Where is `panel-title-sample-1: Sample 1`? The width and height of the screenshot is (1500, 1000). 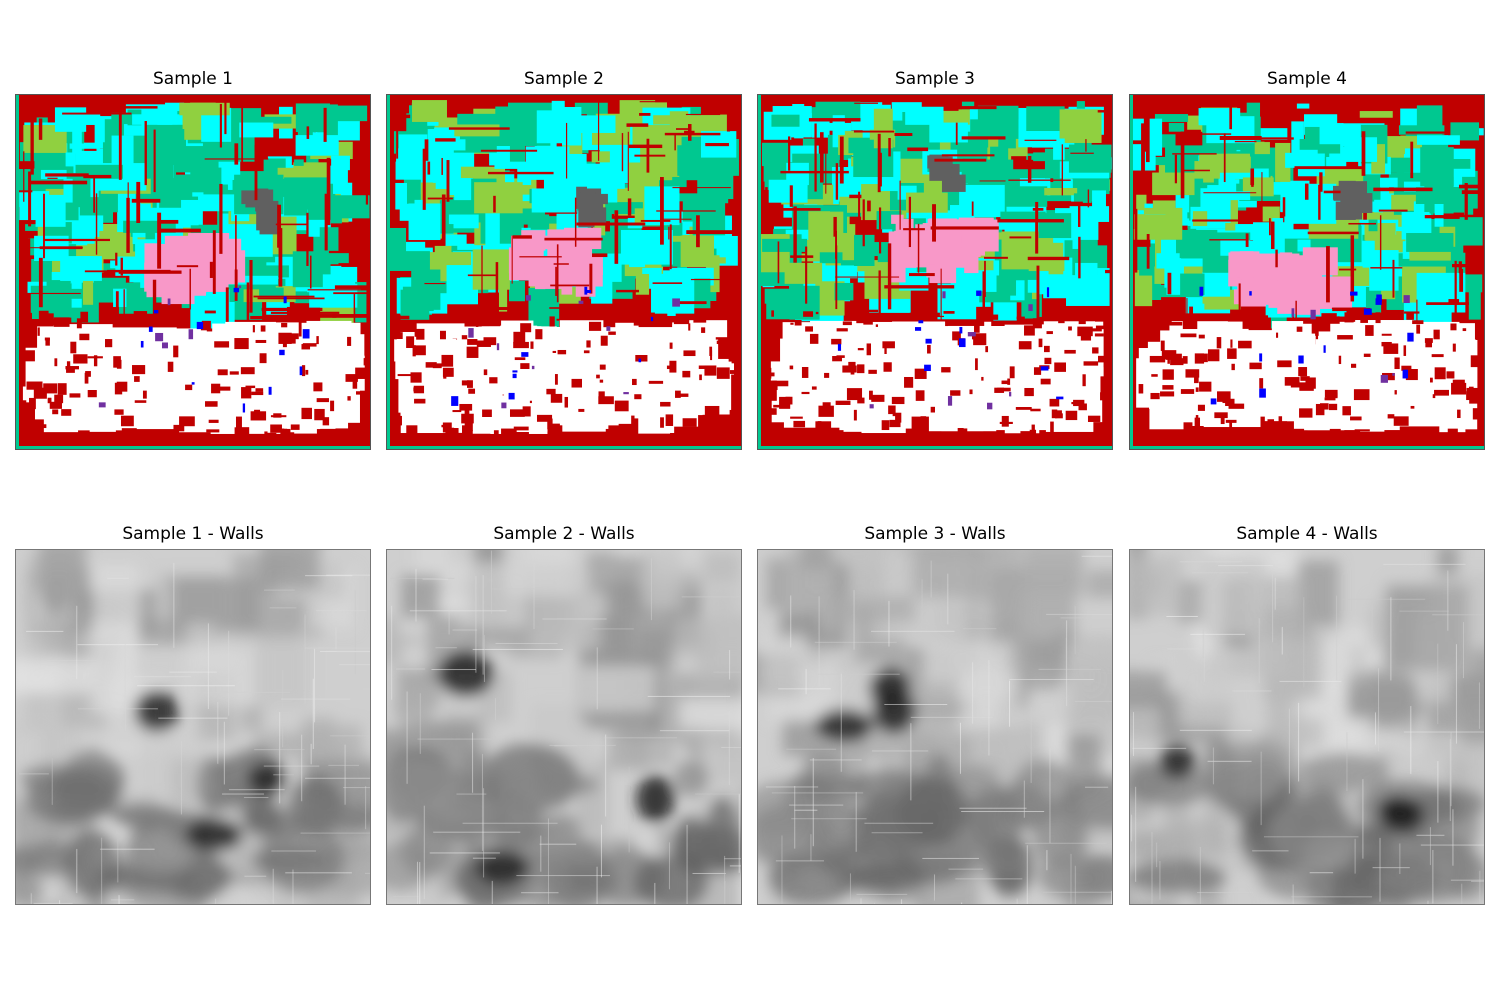
panel-title-sample-1: Sample 1 is located at coordinates (193, 79).